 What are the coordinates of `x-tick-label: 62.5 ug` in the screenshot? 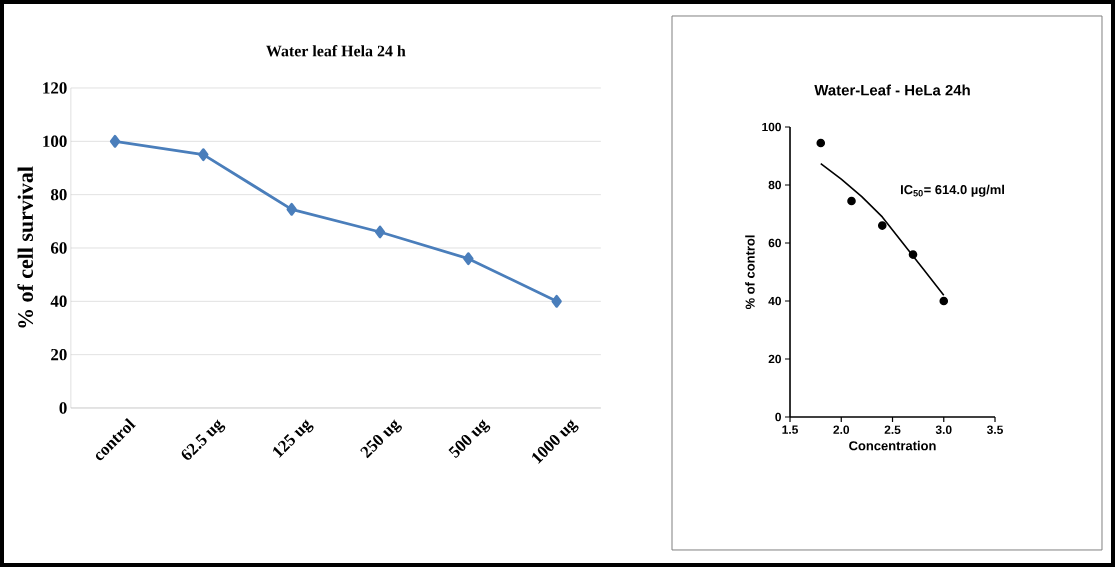 It's located at (203, 439).